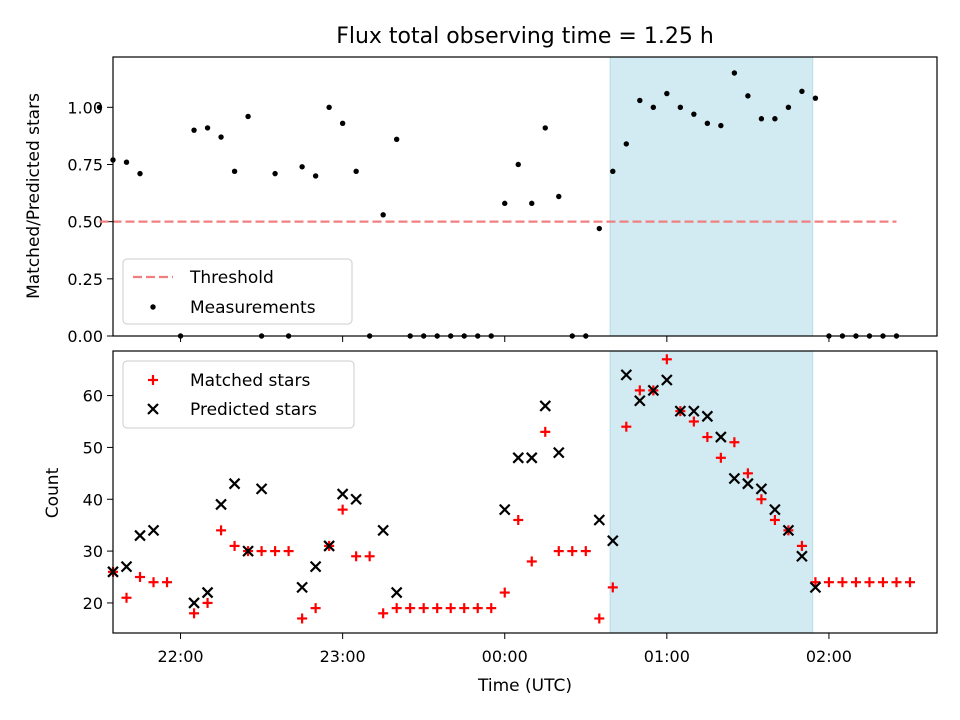 This screenshot has height=720, width=960. What do you see at coordinates (53, 492) in the screenshot?
I see `bottom-y-axis-label: Count` at bounding box center [53, 492].